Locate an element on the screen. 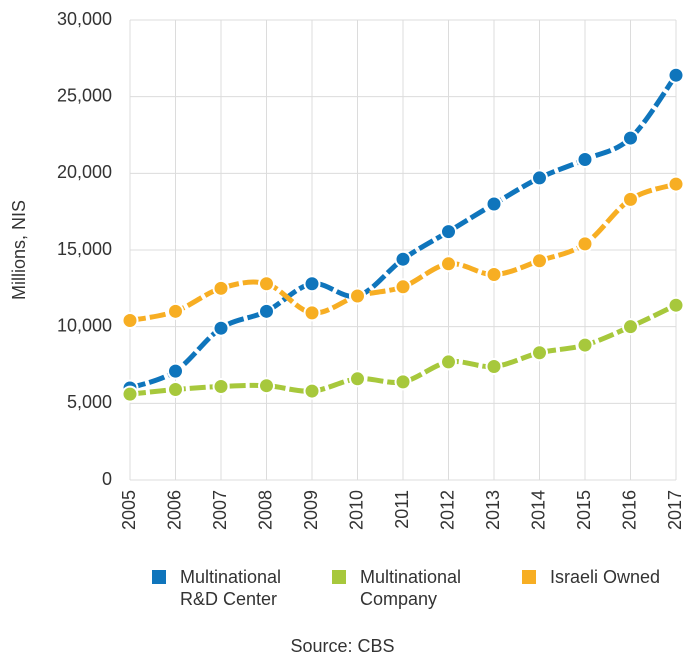  y-tick-label: 5,000 is located at coordinates (89, 402).